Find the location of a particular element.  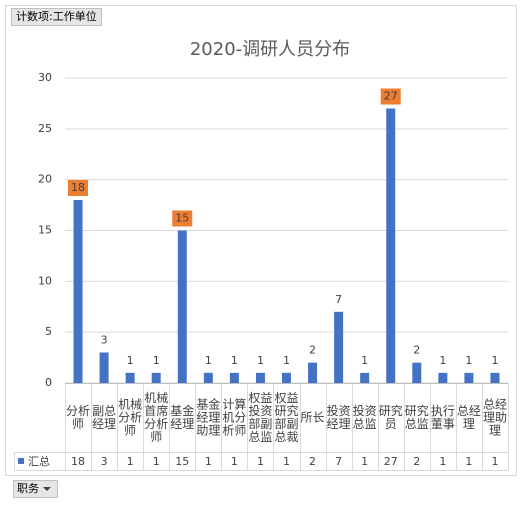

x-tick-label: 权益研究部副总裁 is located at coordinates (286, 417).